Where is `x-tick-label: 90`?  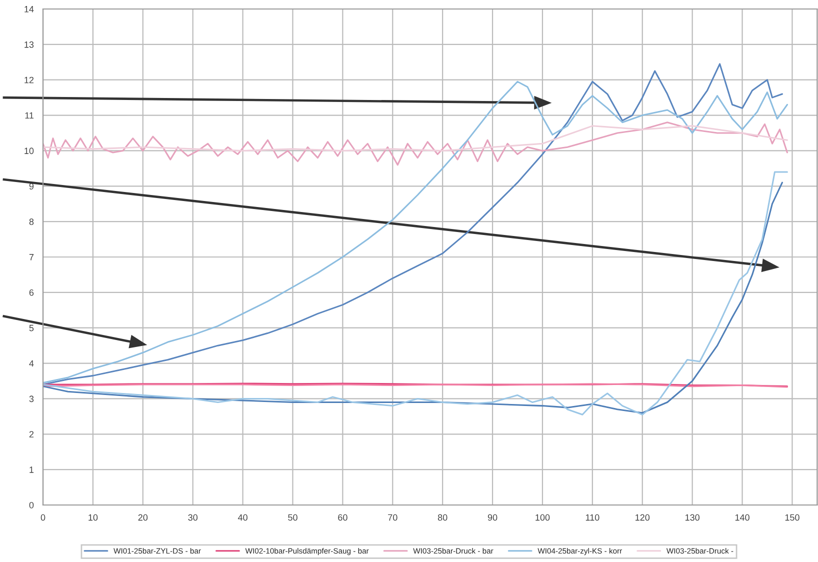 x-tick-label: 90 is located at coordinates (493, 517).